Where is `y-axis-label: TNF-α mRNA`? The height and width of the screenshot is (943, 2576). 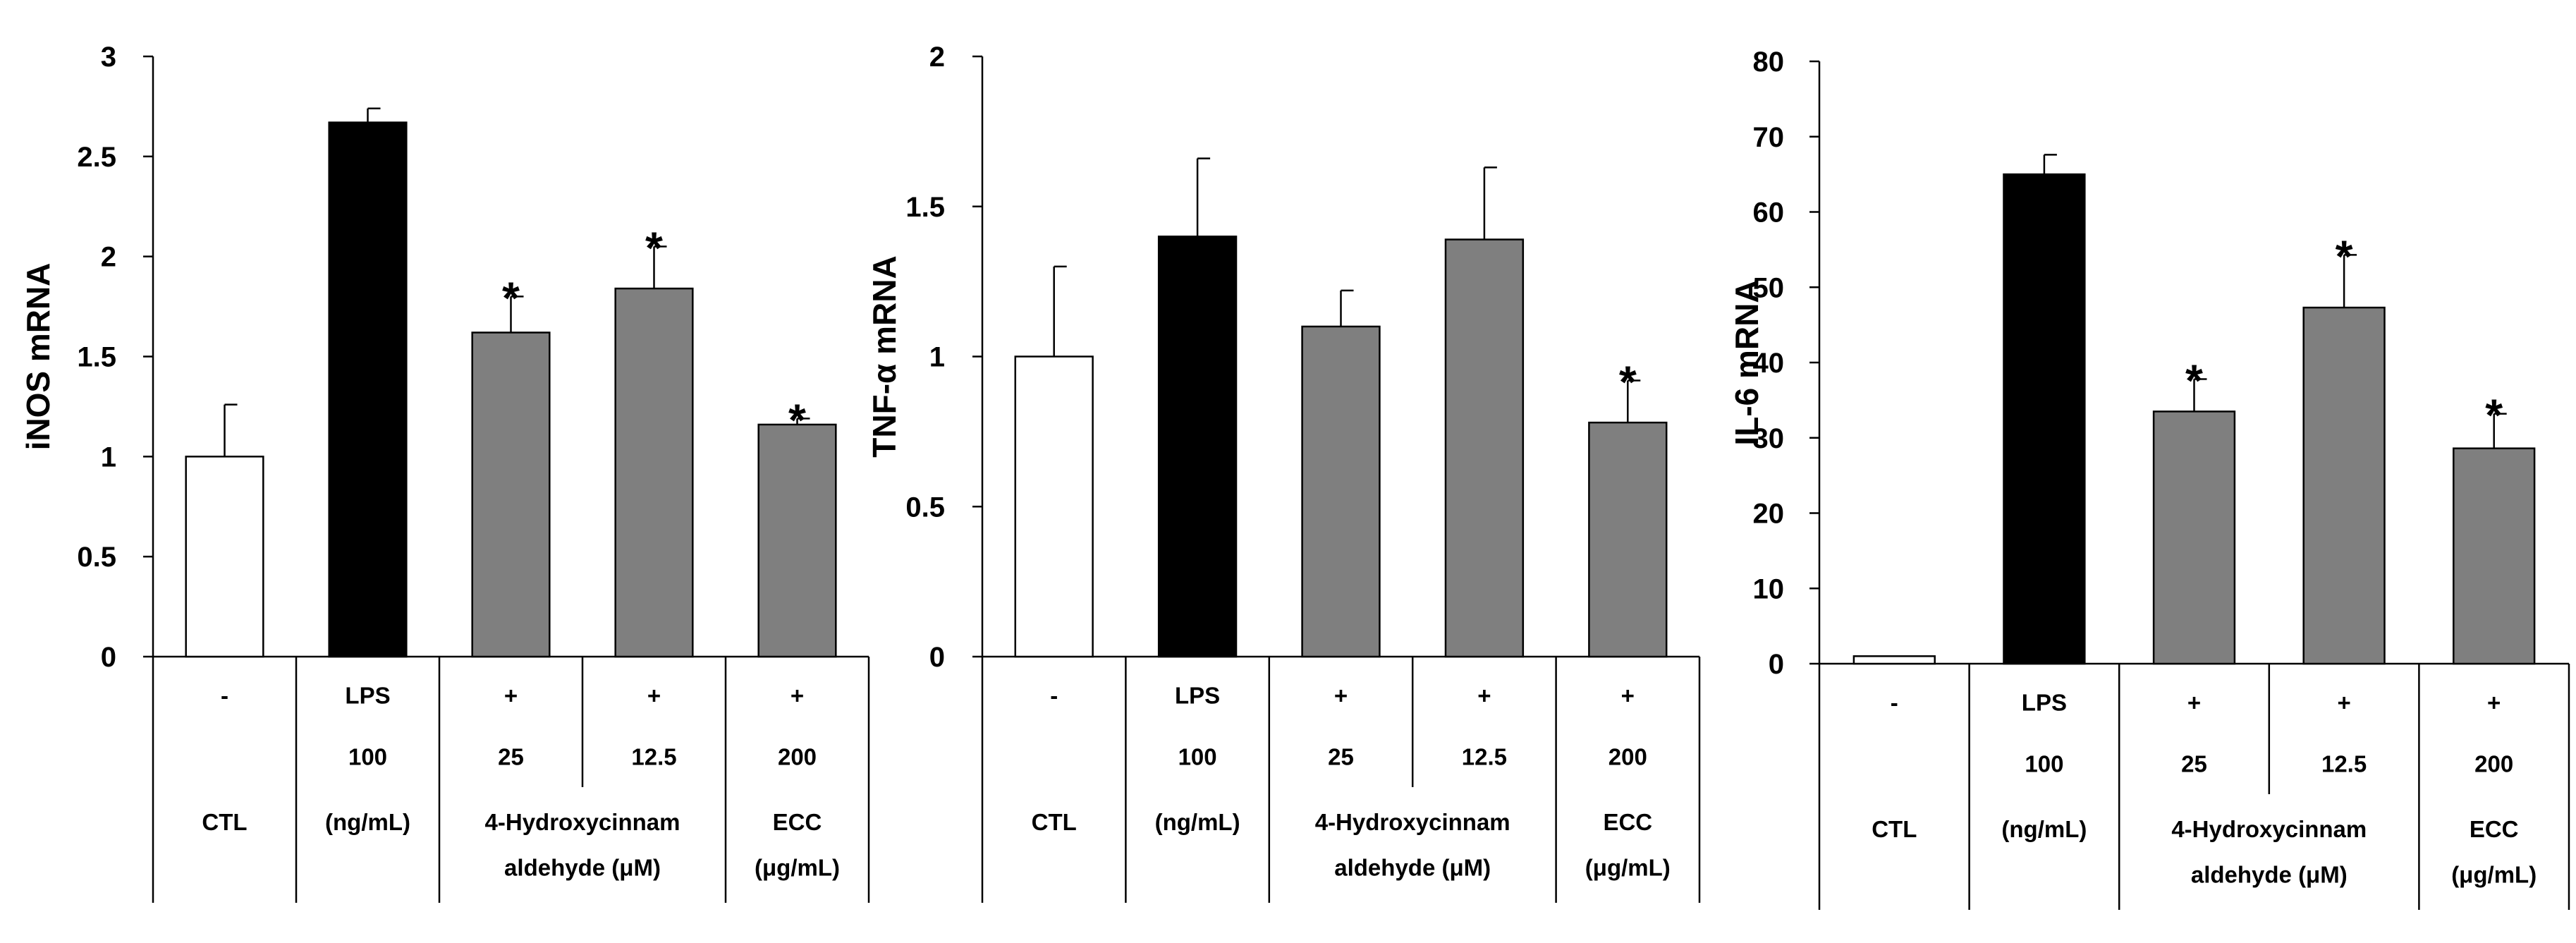 y-axis-label: TNF-α mRNA is located at coordinates (884, 356).